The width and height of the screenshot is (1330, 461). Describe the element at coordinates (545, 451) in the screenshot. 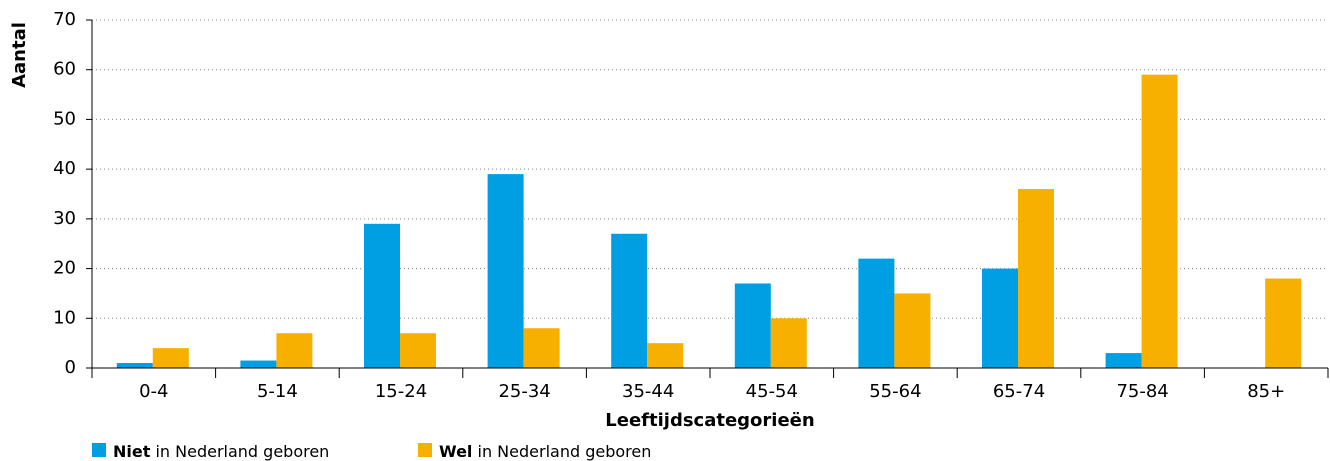

I see `legend-label: Wel in Nederland geboren` at that location.